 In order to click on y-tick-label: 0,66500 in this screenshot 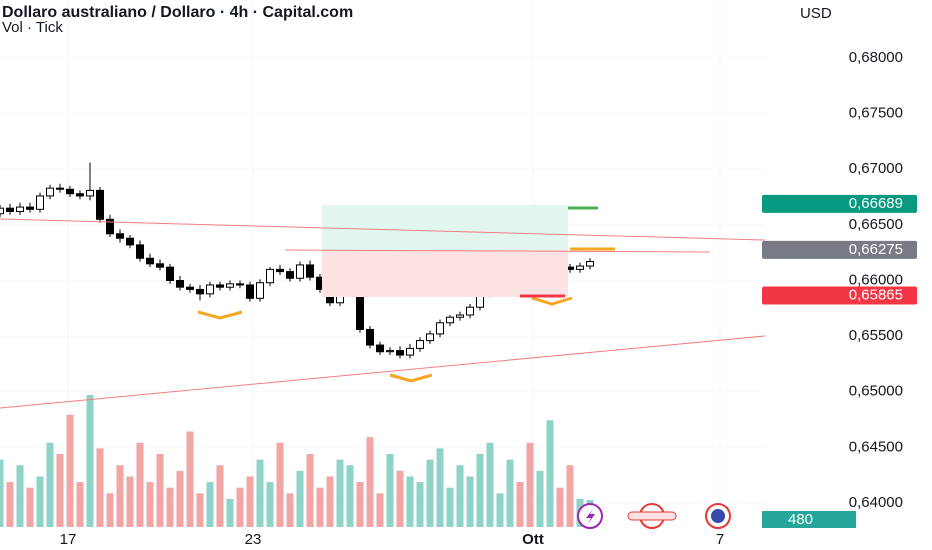, I will do `click(876, 224)`.